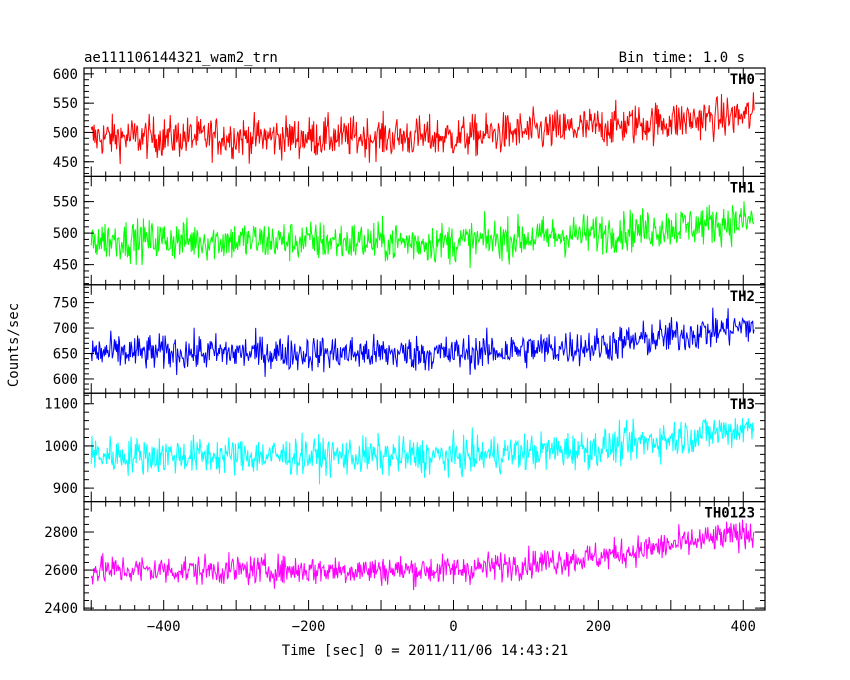 This screenshot has width=850, height=680. I want to click on chart-title: ae111106144321_wam2_trn, so click(181, 58).